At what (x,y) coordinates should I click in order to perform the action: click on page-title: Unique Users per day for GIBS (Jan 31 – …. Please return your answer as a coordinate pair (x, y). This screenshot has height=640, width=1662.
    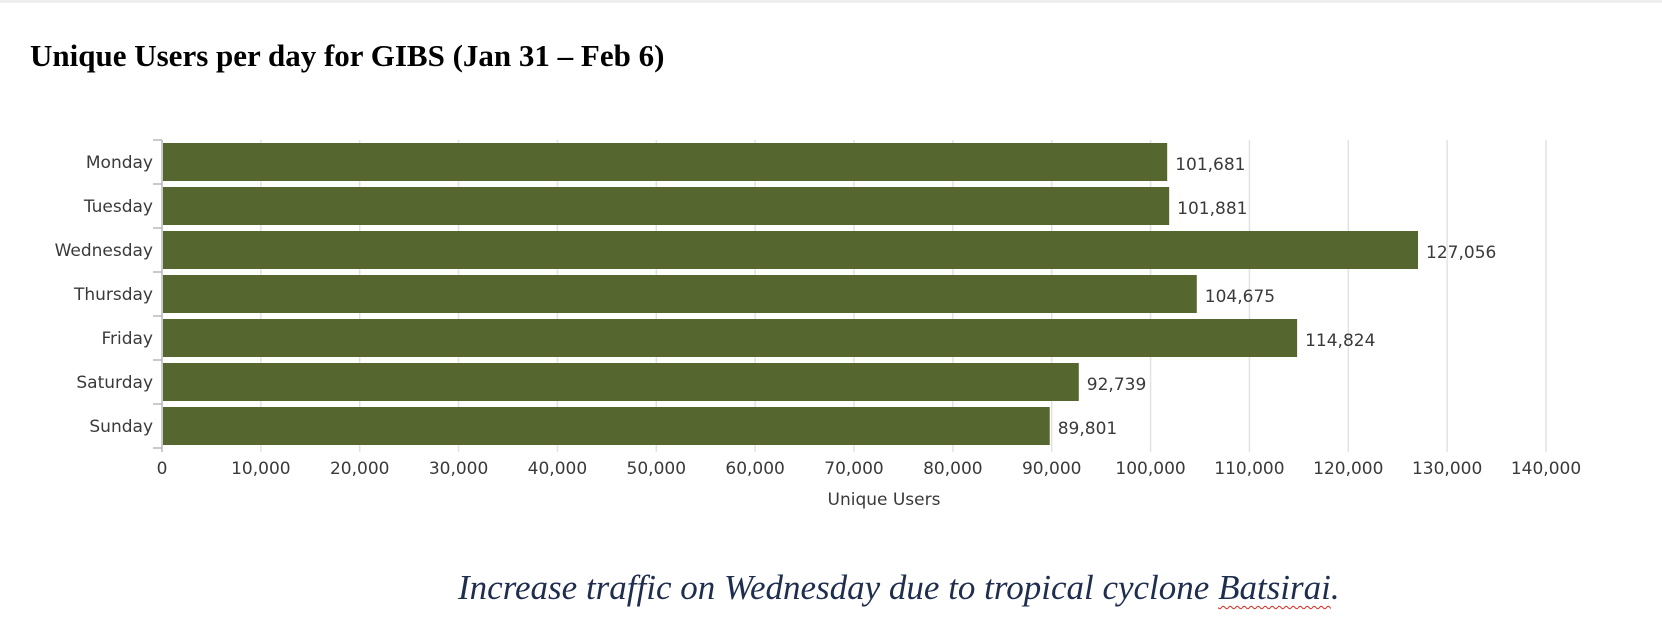
    Looking at the image, I should click on (347, 55).